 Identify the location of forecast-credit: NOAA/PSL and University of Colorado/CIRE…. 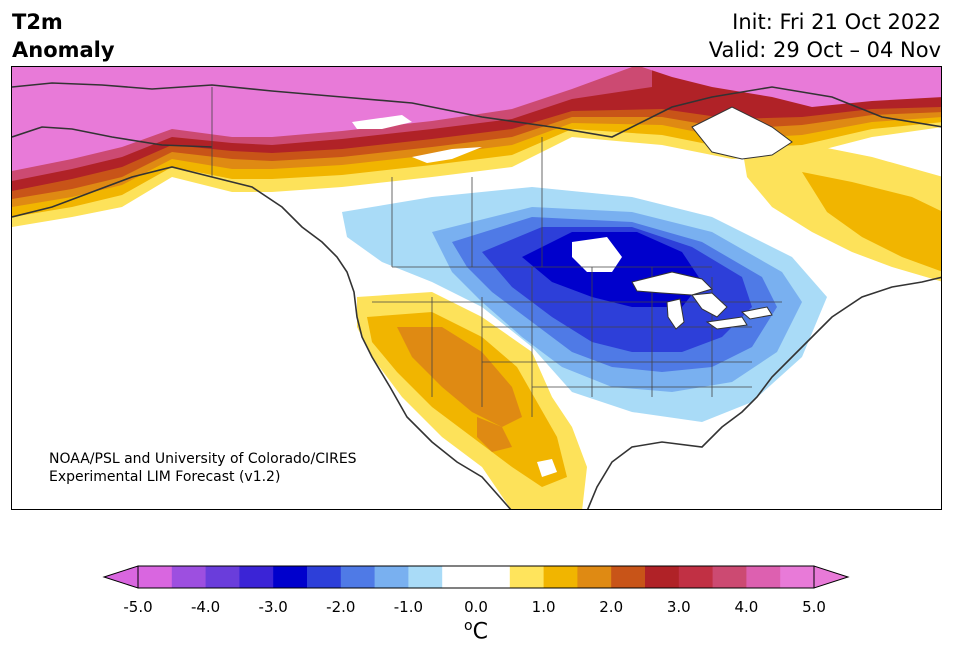
(203, 468).